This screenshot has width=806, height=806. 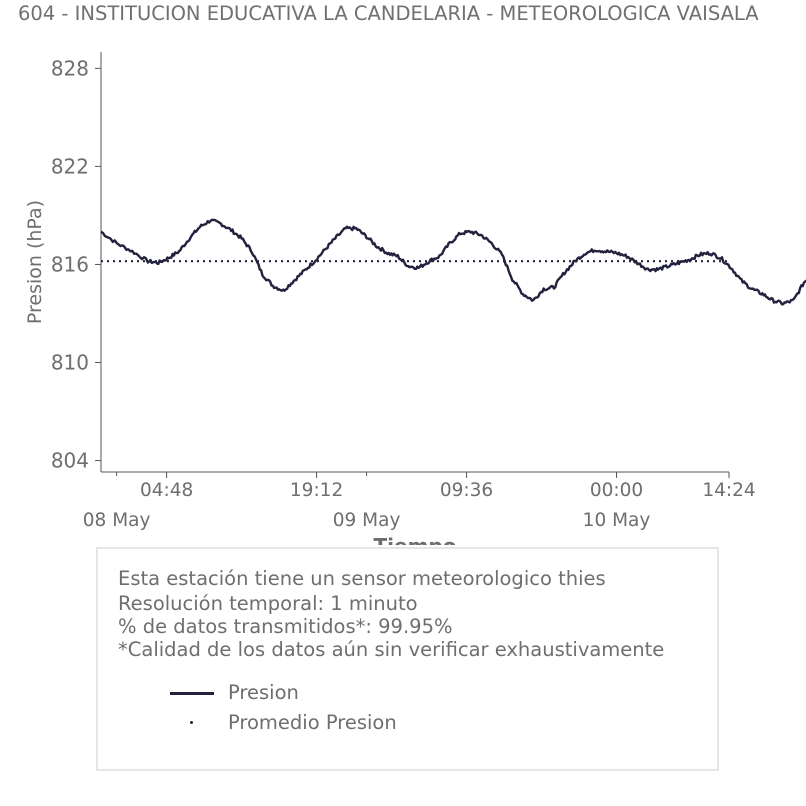 I want to click on x-axis-label: Tiempo, so click(x=415, y=539).